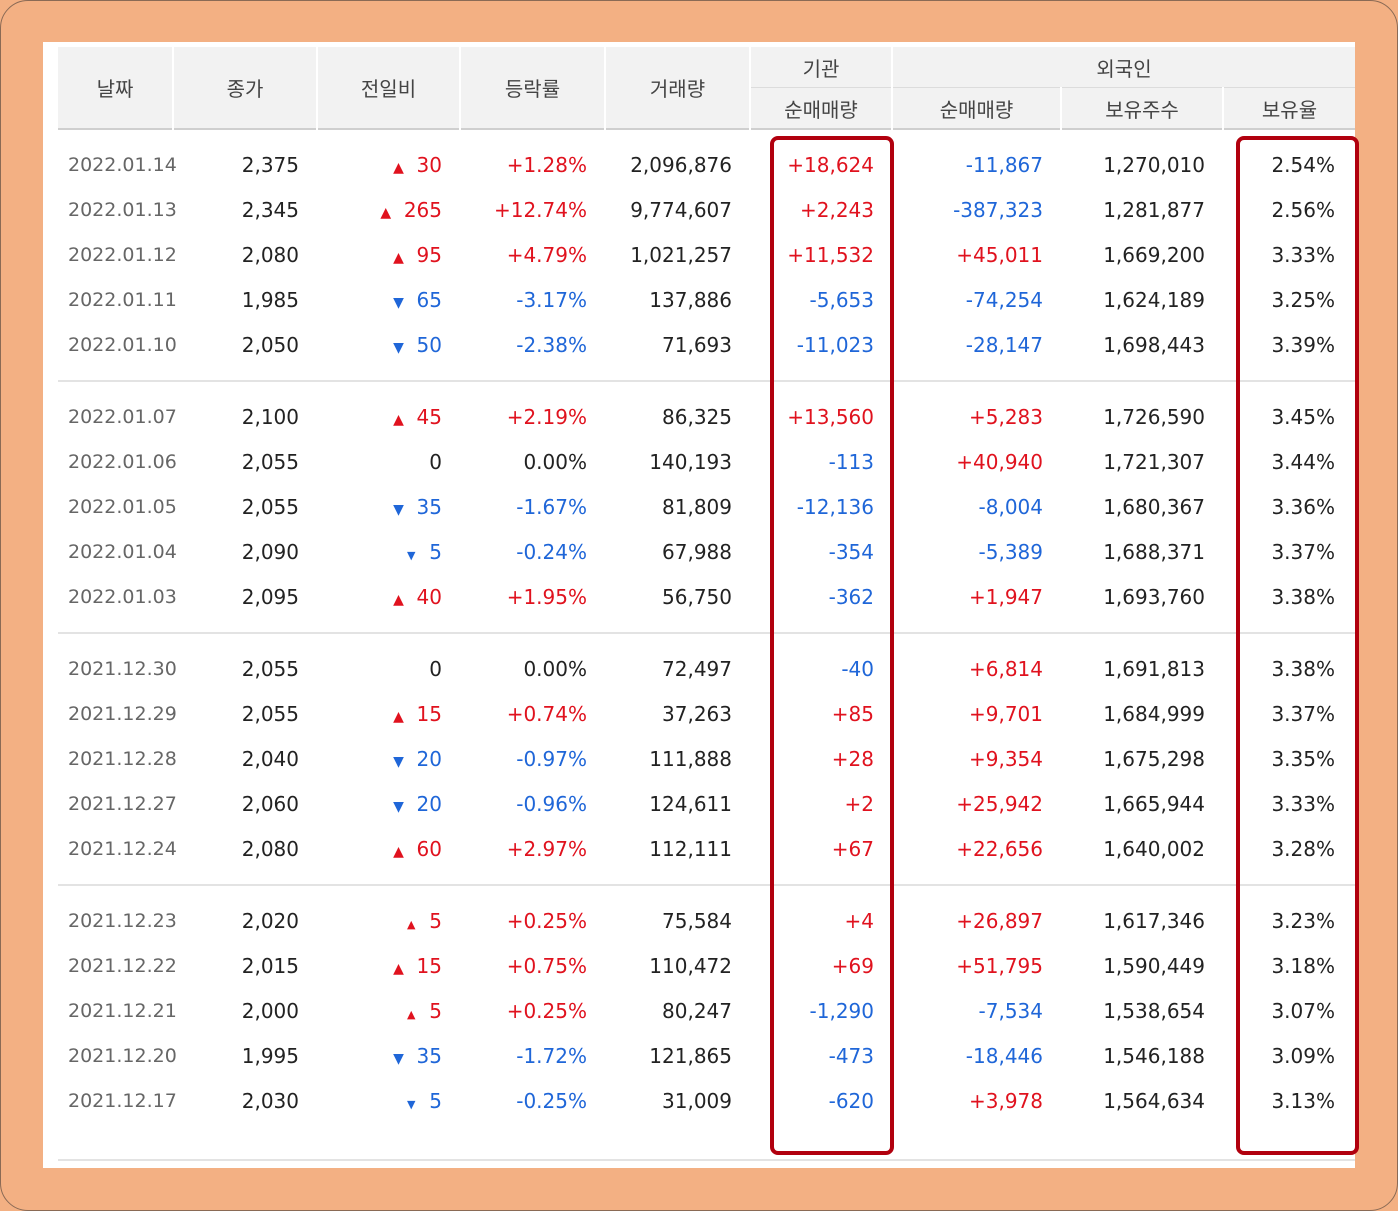 The image size is (1398, 1211). Describe the element at coordinates (852, 848) in the screenshot. I see `institution-net-cell: +67` at that location.